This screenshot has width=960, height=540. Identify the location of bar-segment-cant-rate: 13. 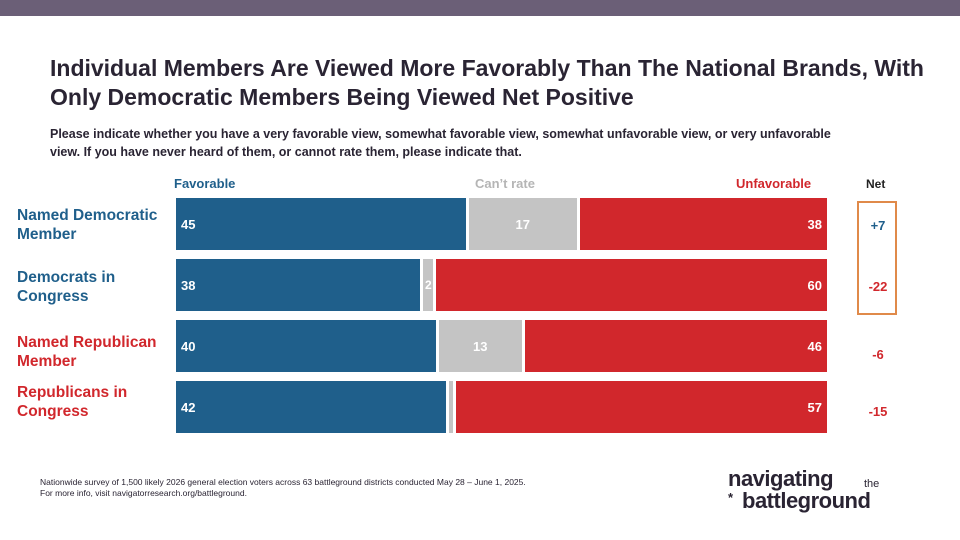
(480, 346).